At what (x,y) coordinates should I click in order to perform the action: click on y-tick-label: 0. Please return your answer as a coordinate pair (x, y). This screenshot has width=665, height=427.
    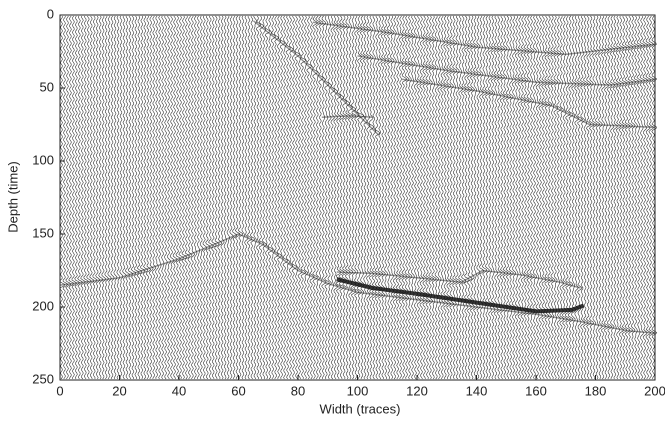
    Looking at the image, I should click on (50, 13).